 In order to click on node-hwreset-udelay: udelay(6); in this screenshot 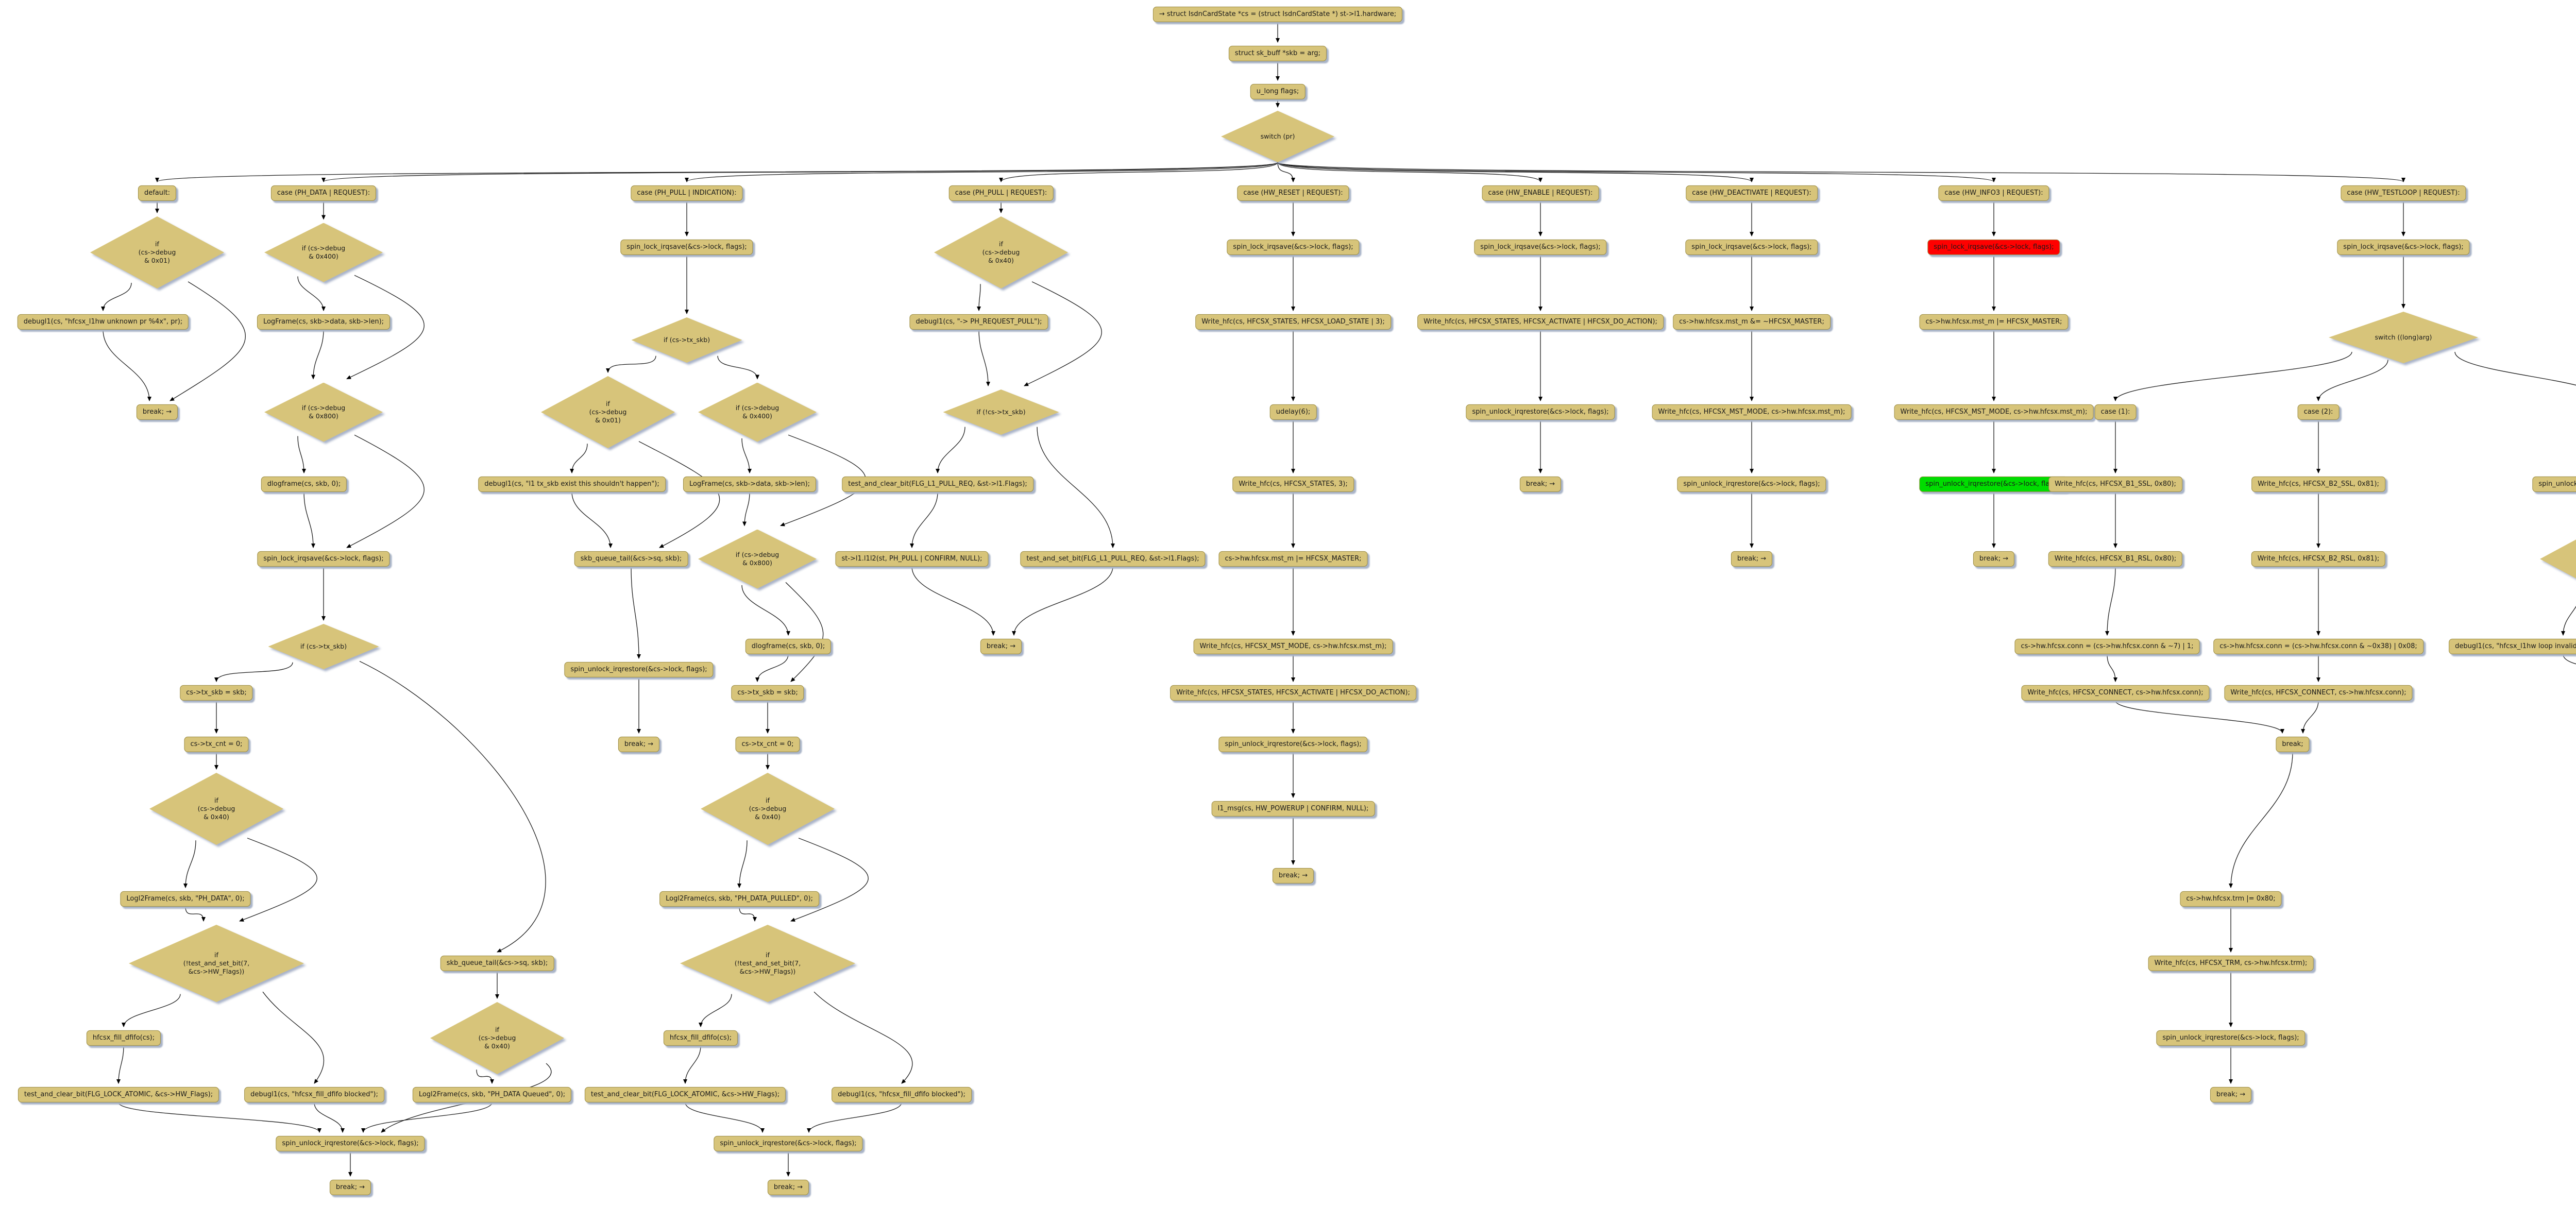, I will do `click(1293, 412)`.